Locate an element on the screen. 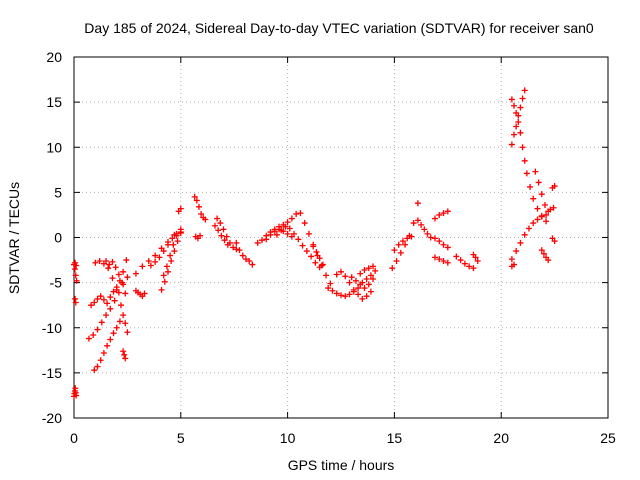 This screenshot has width=640, height=480. series-s12 is located at coordinates (165, 249).